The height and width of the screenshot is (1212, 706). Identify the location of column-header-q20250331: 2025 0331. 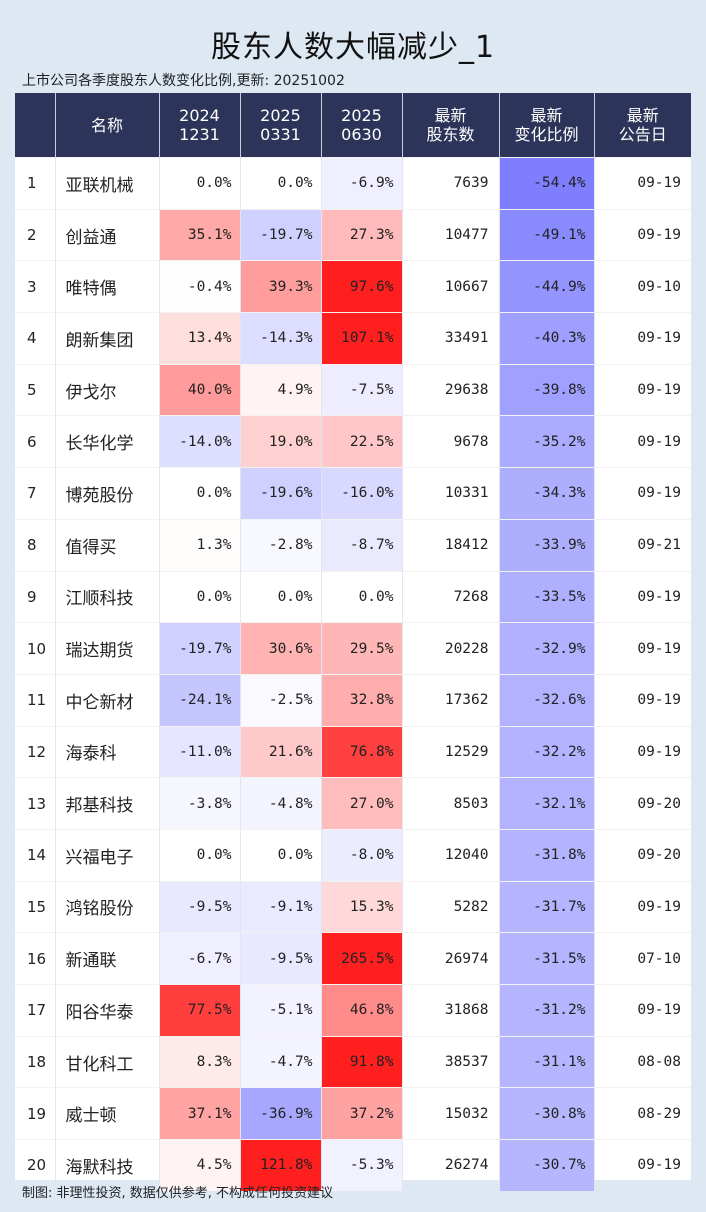
(281, 125).